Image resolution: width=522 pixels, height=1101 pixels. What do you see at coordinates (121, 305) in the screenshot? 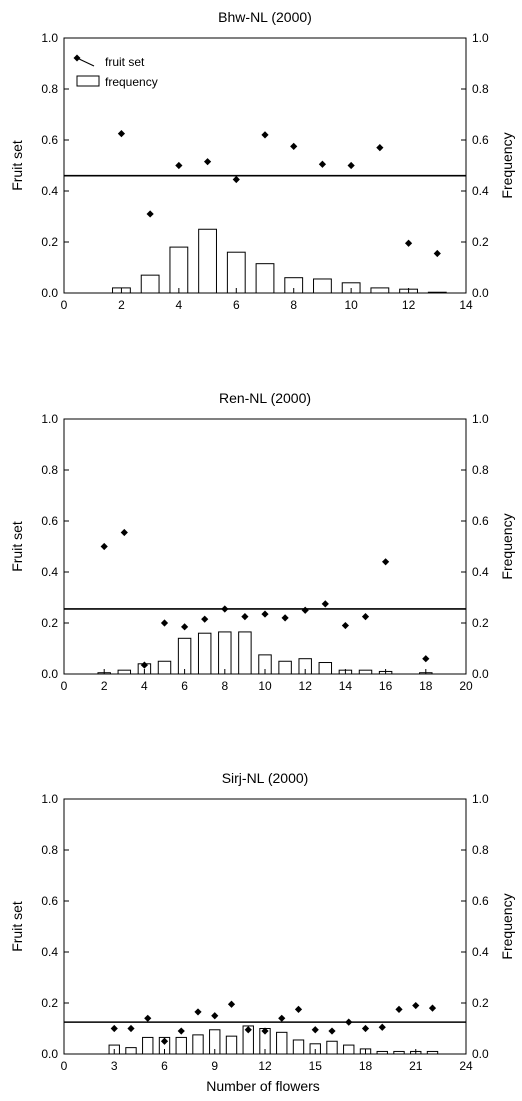
I see `x-tick-label: 2` at bounding box center [121, 305].